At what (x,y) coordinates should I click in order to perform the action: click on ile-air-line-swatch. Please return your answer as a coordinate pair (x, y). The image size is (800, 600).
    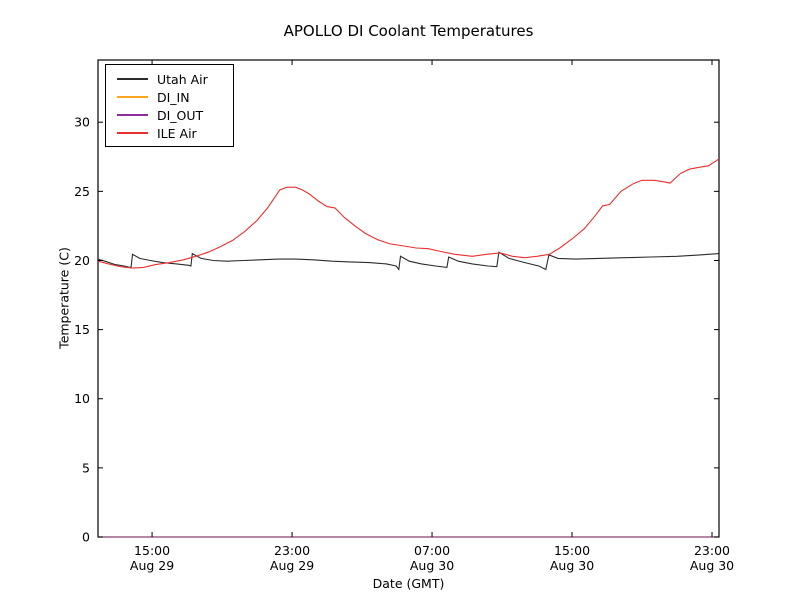
    Looking at the image, I should click on (132, 133).